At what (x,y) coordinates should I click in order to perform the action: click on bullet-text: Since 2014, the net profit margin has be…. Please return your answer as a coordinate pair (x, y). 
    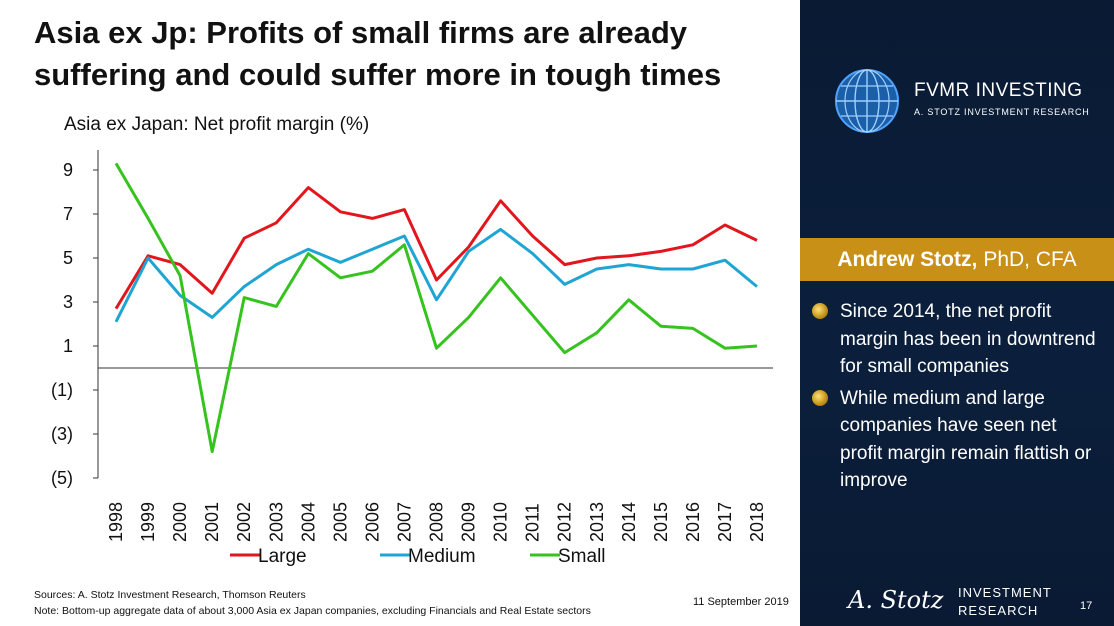
    Looking at the image, I should click on (968, 339).